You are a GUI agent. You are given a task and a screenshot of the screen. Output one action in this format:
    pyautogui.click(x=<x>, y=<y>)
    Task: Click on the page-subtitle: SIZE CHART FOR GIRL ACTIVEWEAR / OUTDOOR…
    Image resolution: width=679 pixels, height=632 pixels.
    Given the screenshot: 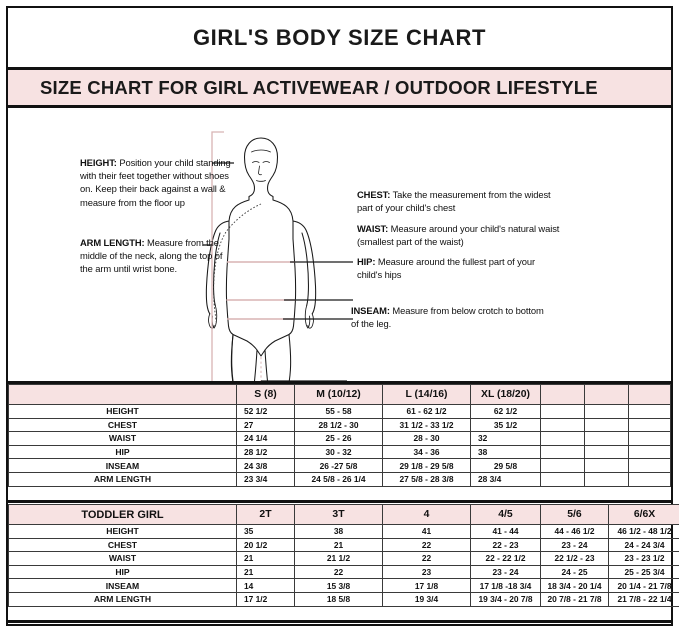 What is the action you would take?
    pyautogui.click(x=319, y=87)
    